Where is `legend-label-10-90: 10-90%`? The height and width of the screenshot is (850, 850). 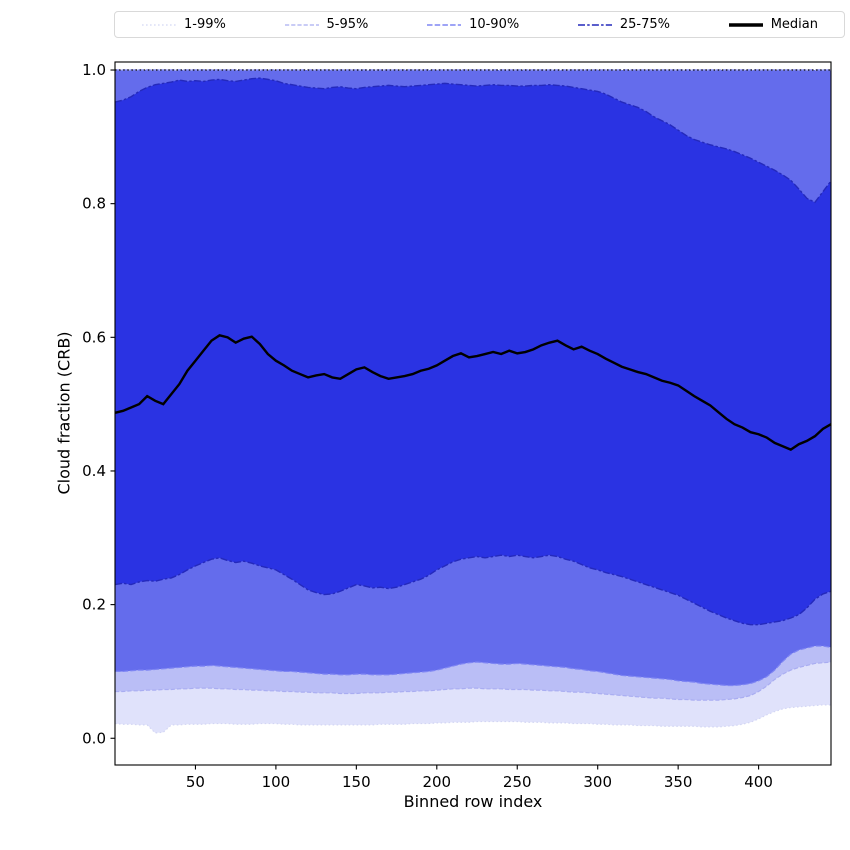
legend-label-10-90: 10-90% is located at coordinates (494, 24).